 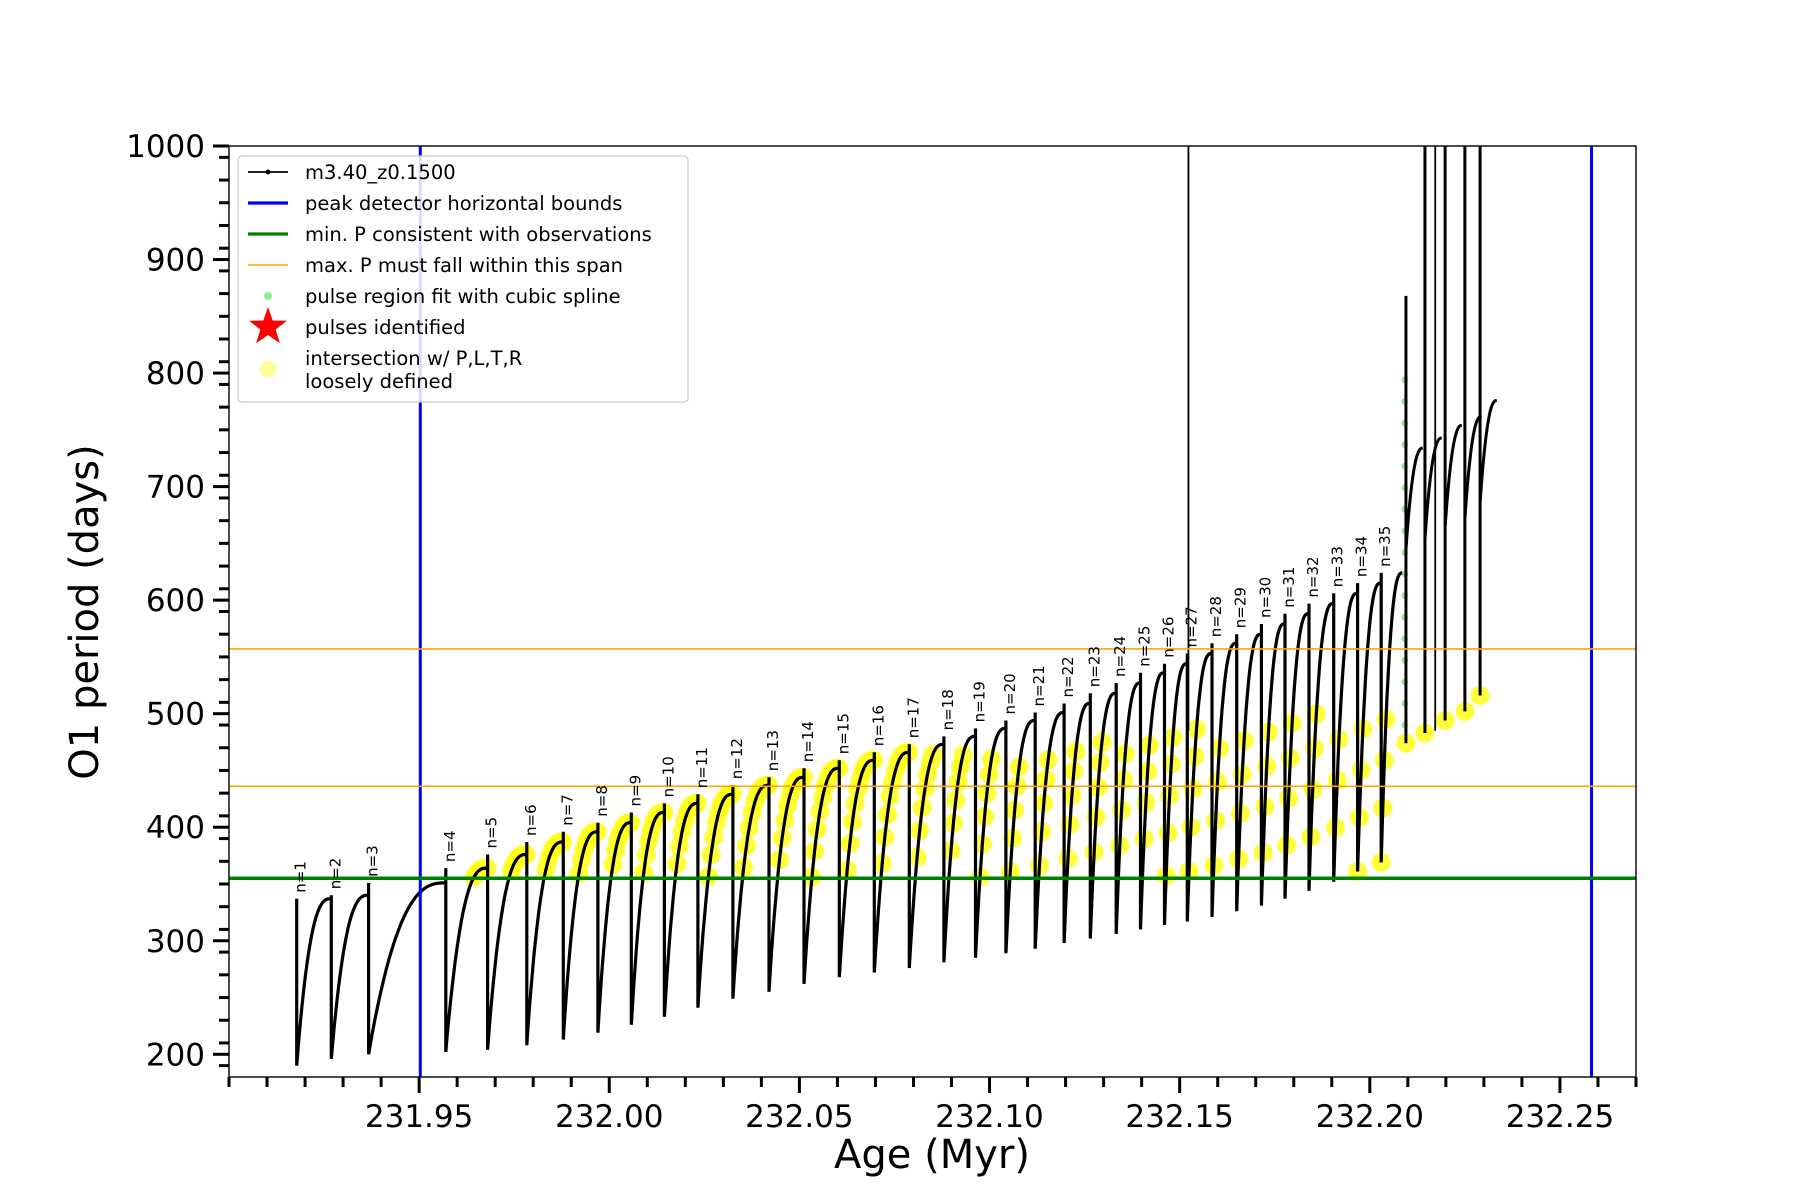 What do you see at coordinates (702, 767) in the screenshot?
I see `pulse-label-n11: n=11` at bounding box center [702, 767].